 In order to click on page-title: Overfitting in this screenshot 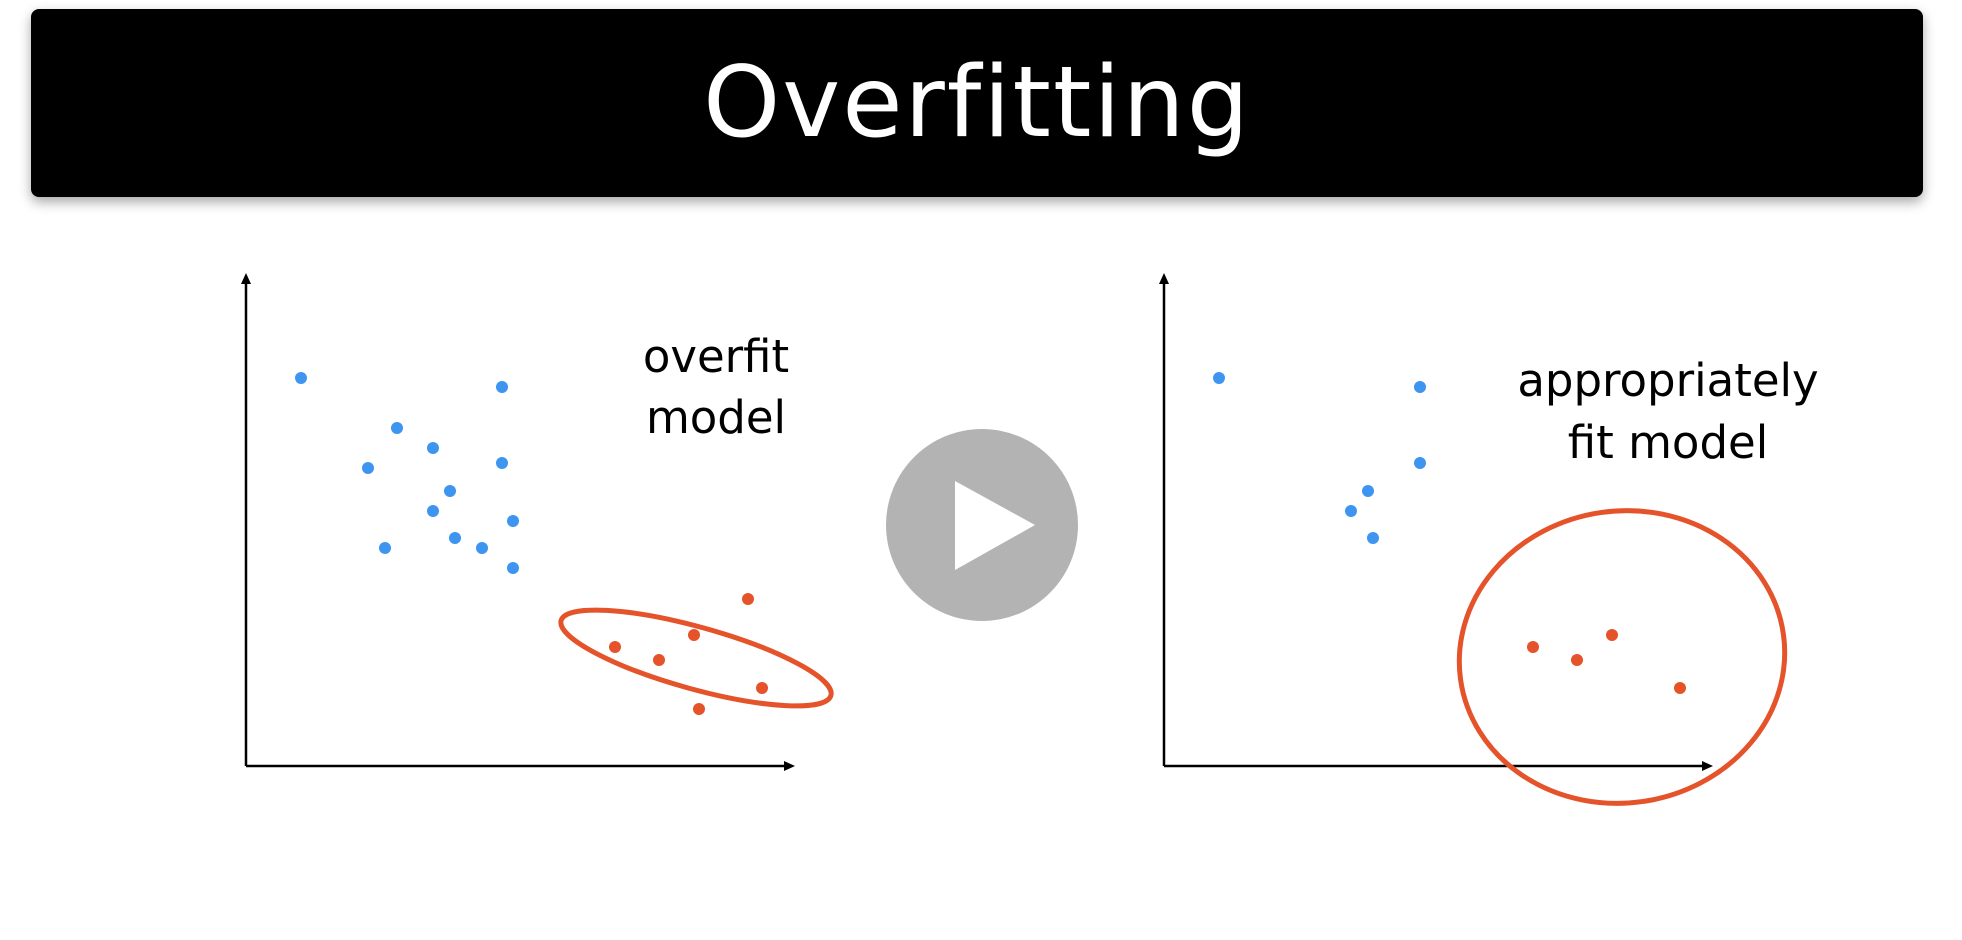, I will do `click(977, 103)`.